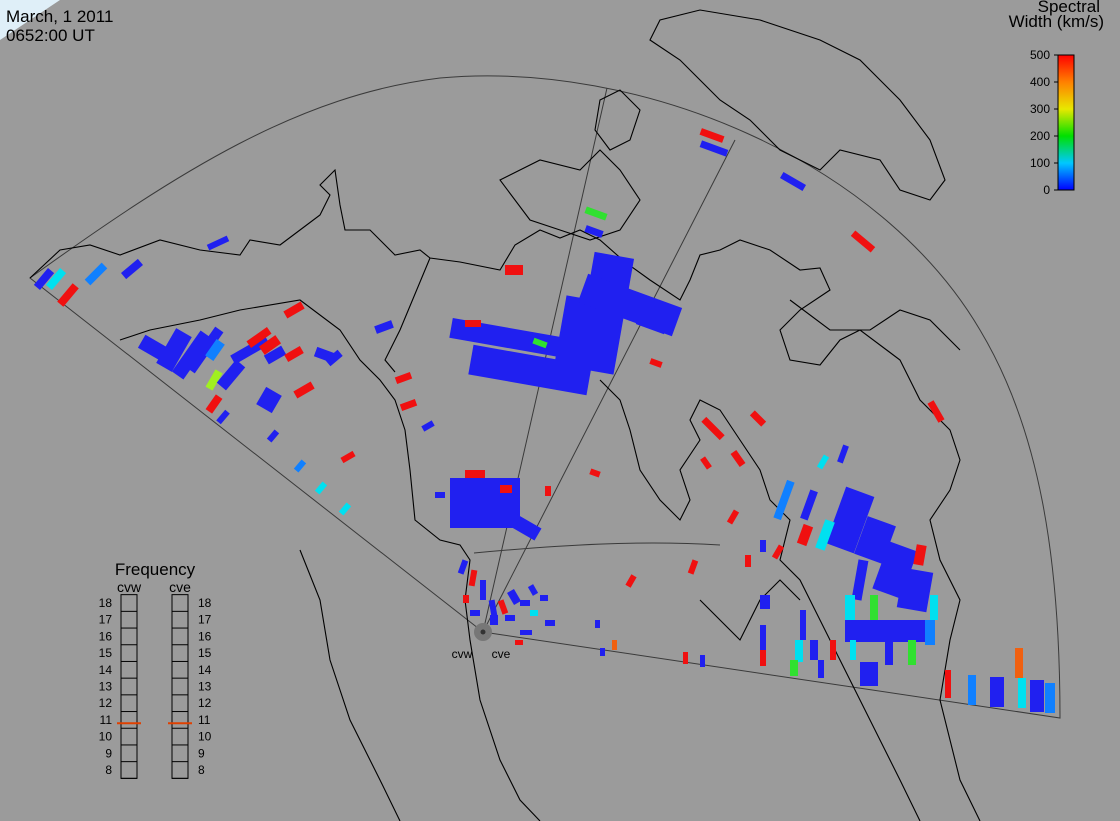 The height and width of the screenshot is (821, 1120). What do you see at coordinates (180, 587) in the screenshot?
I see `radar-name: cve` at bounding box center [180, 587].